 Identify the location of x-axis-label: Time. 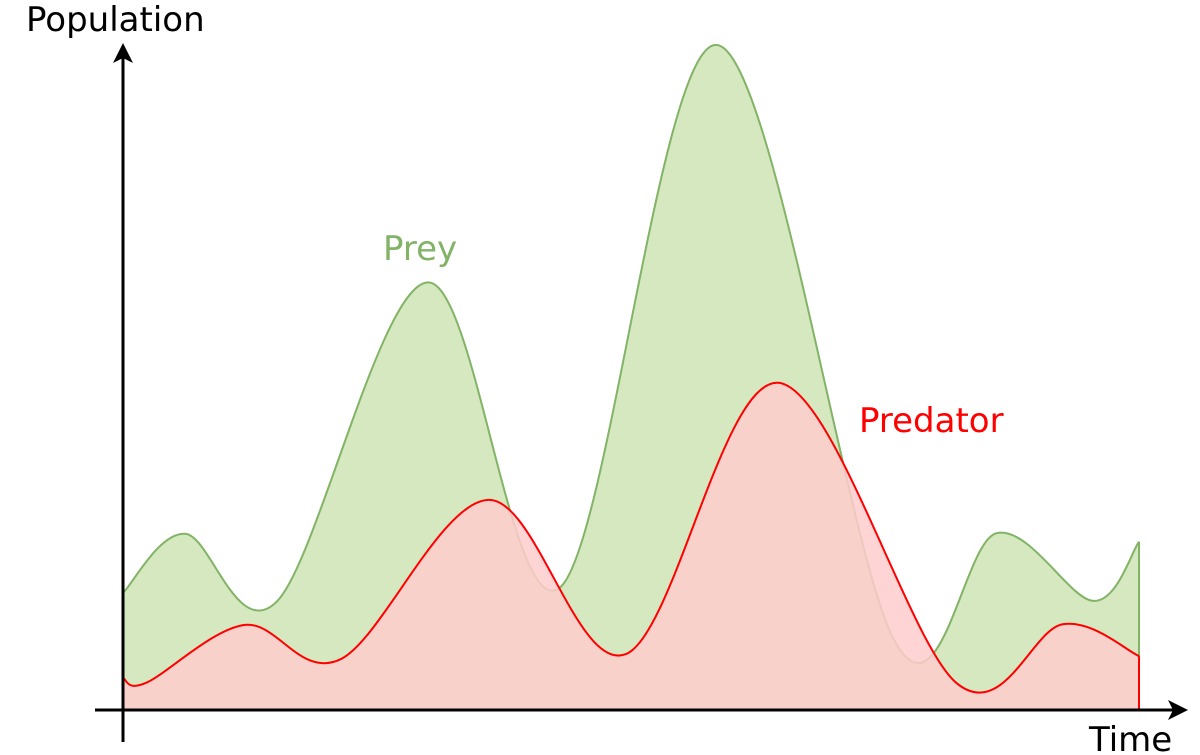
(1130, 737).